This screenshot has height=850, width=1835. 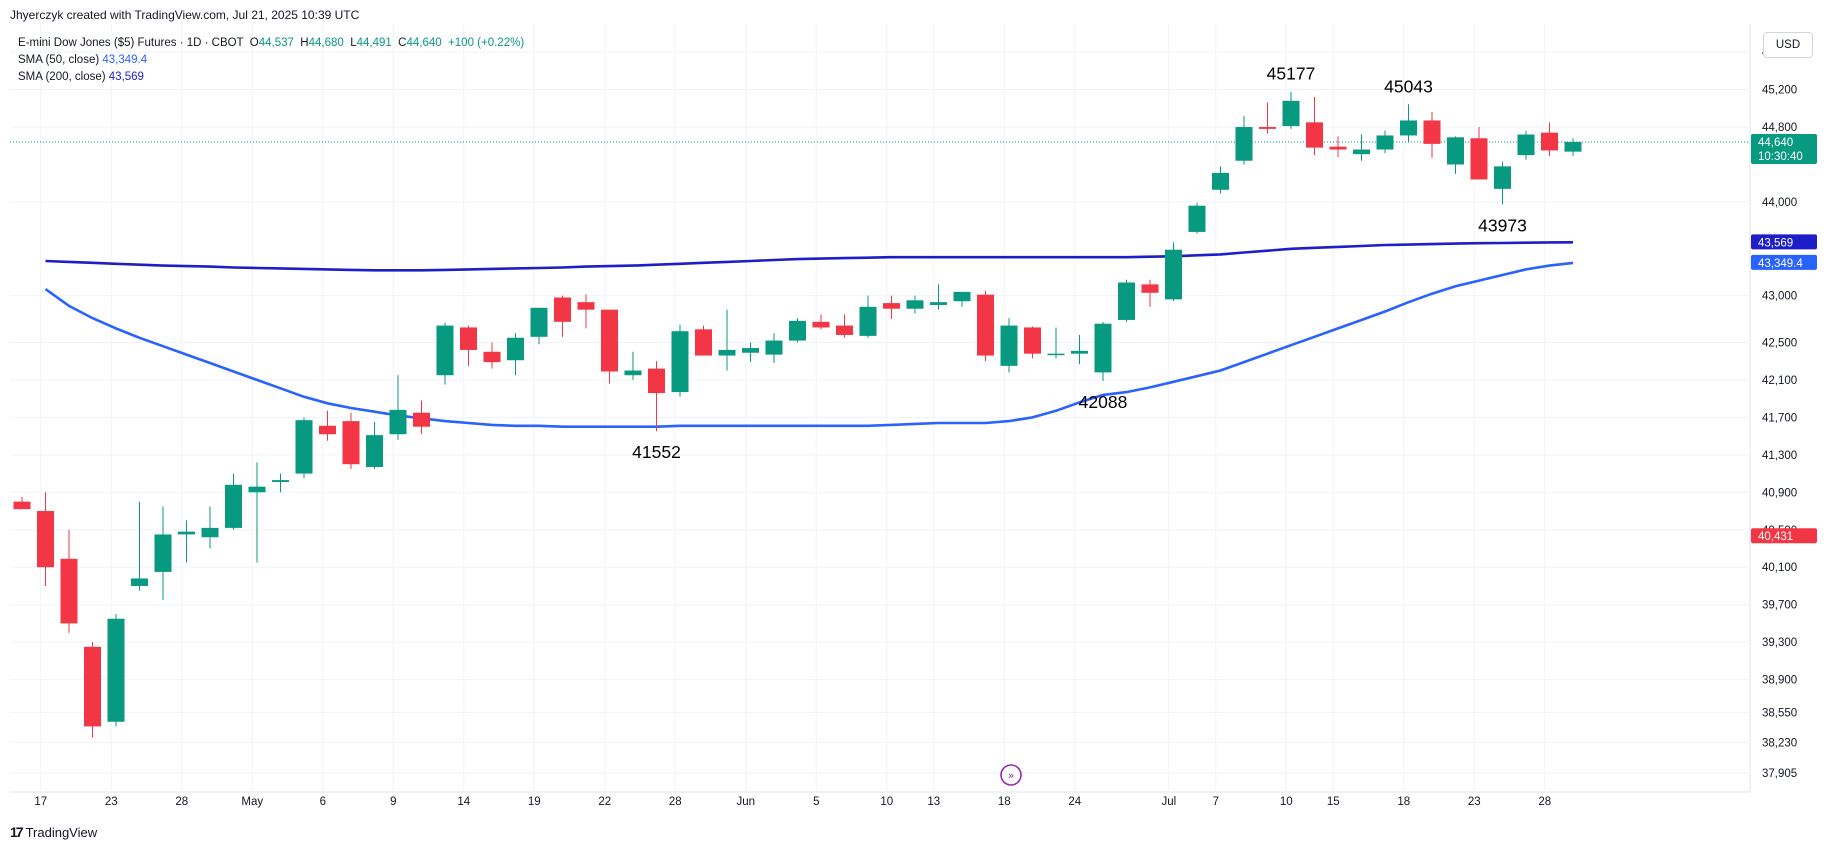 What do you see at coordinates (1779, 713) in the screenshot?
I see `y-tick-label: 38,550` at bounding box center [1779, 713].